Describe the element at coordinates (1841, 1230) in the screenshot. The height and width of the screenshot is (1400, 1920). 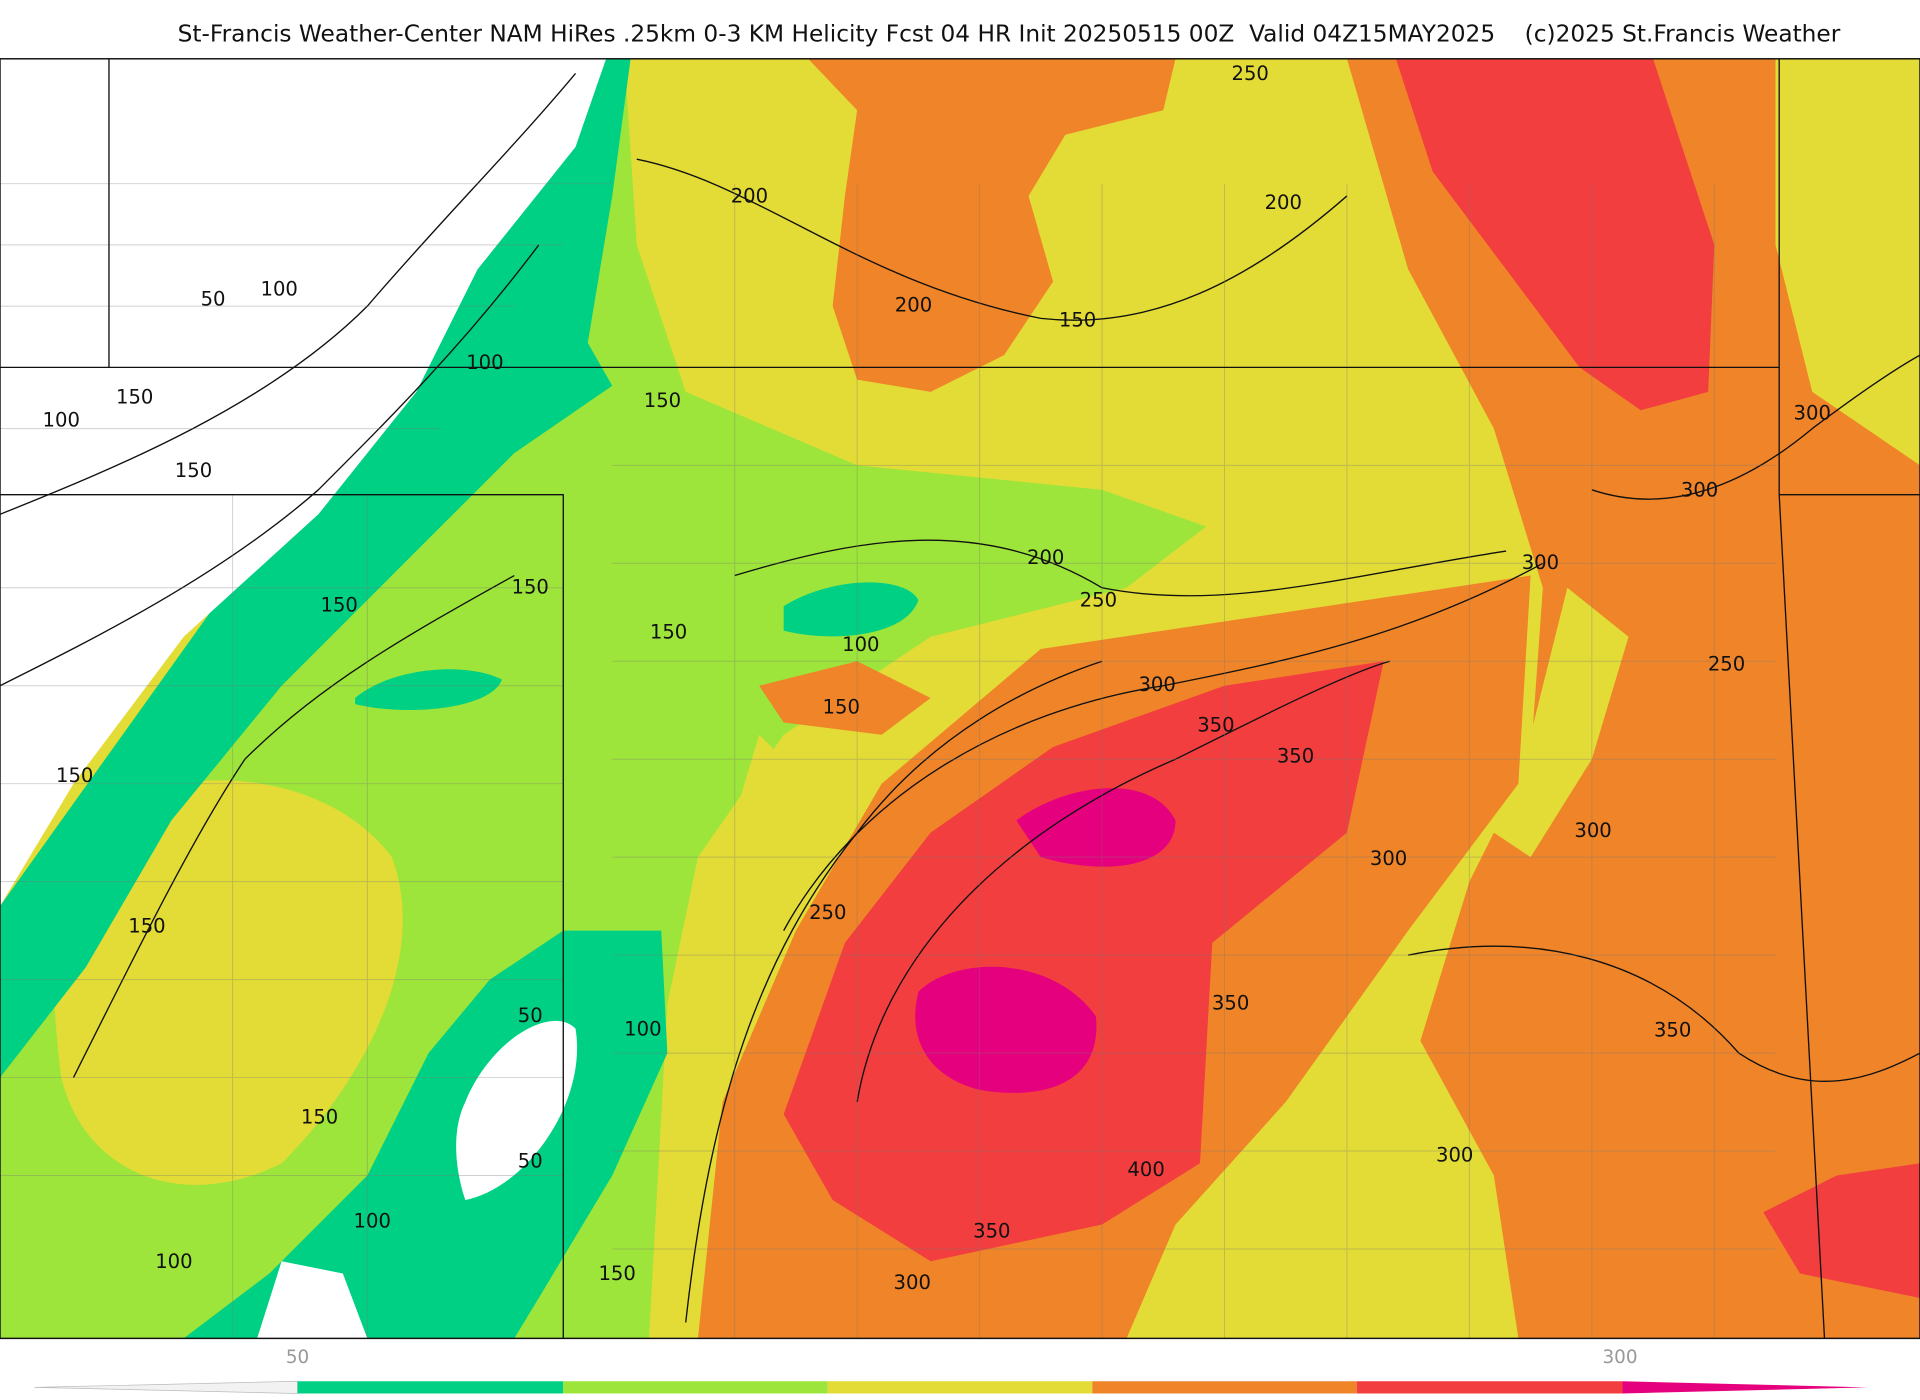
I see `field-red-southeast` at that location.